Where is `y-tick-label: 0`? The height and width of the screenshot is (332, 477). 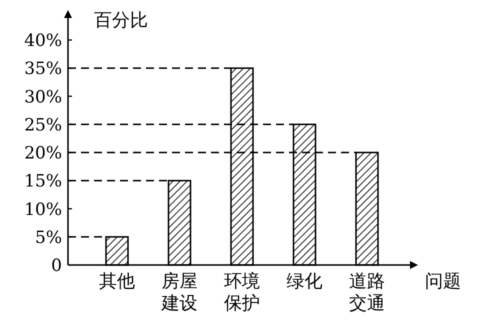 y-tick-label: 0 is located at coordinates (56, 266).